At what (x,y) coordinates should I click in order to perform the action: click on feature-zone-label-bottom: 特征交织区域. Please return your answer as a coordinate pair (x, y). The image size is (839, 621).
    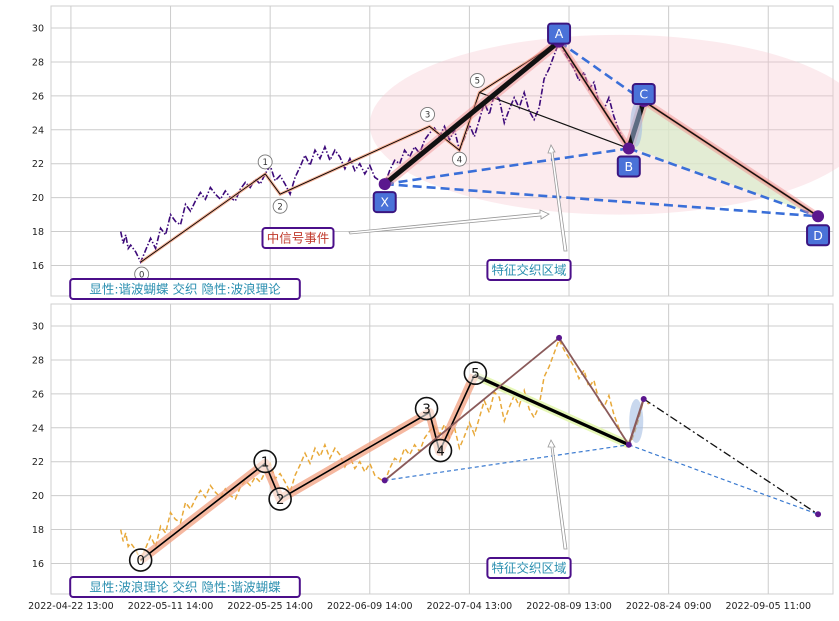
    Looking at the image, I should click on (528, 568).